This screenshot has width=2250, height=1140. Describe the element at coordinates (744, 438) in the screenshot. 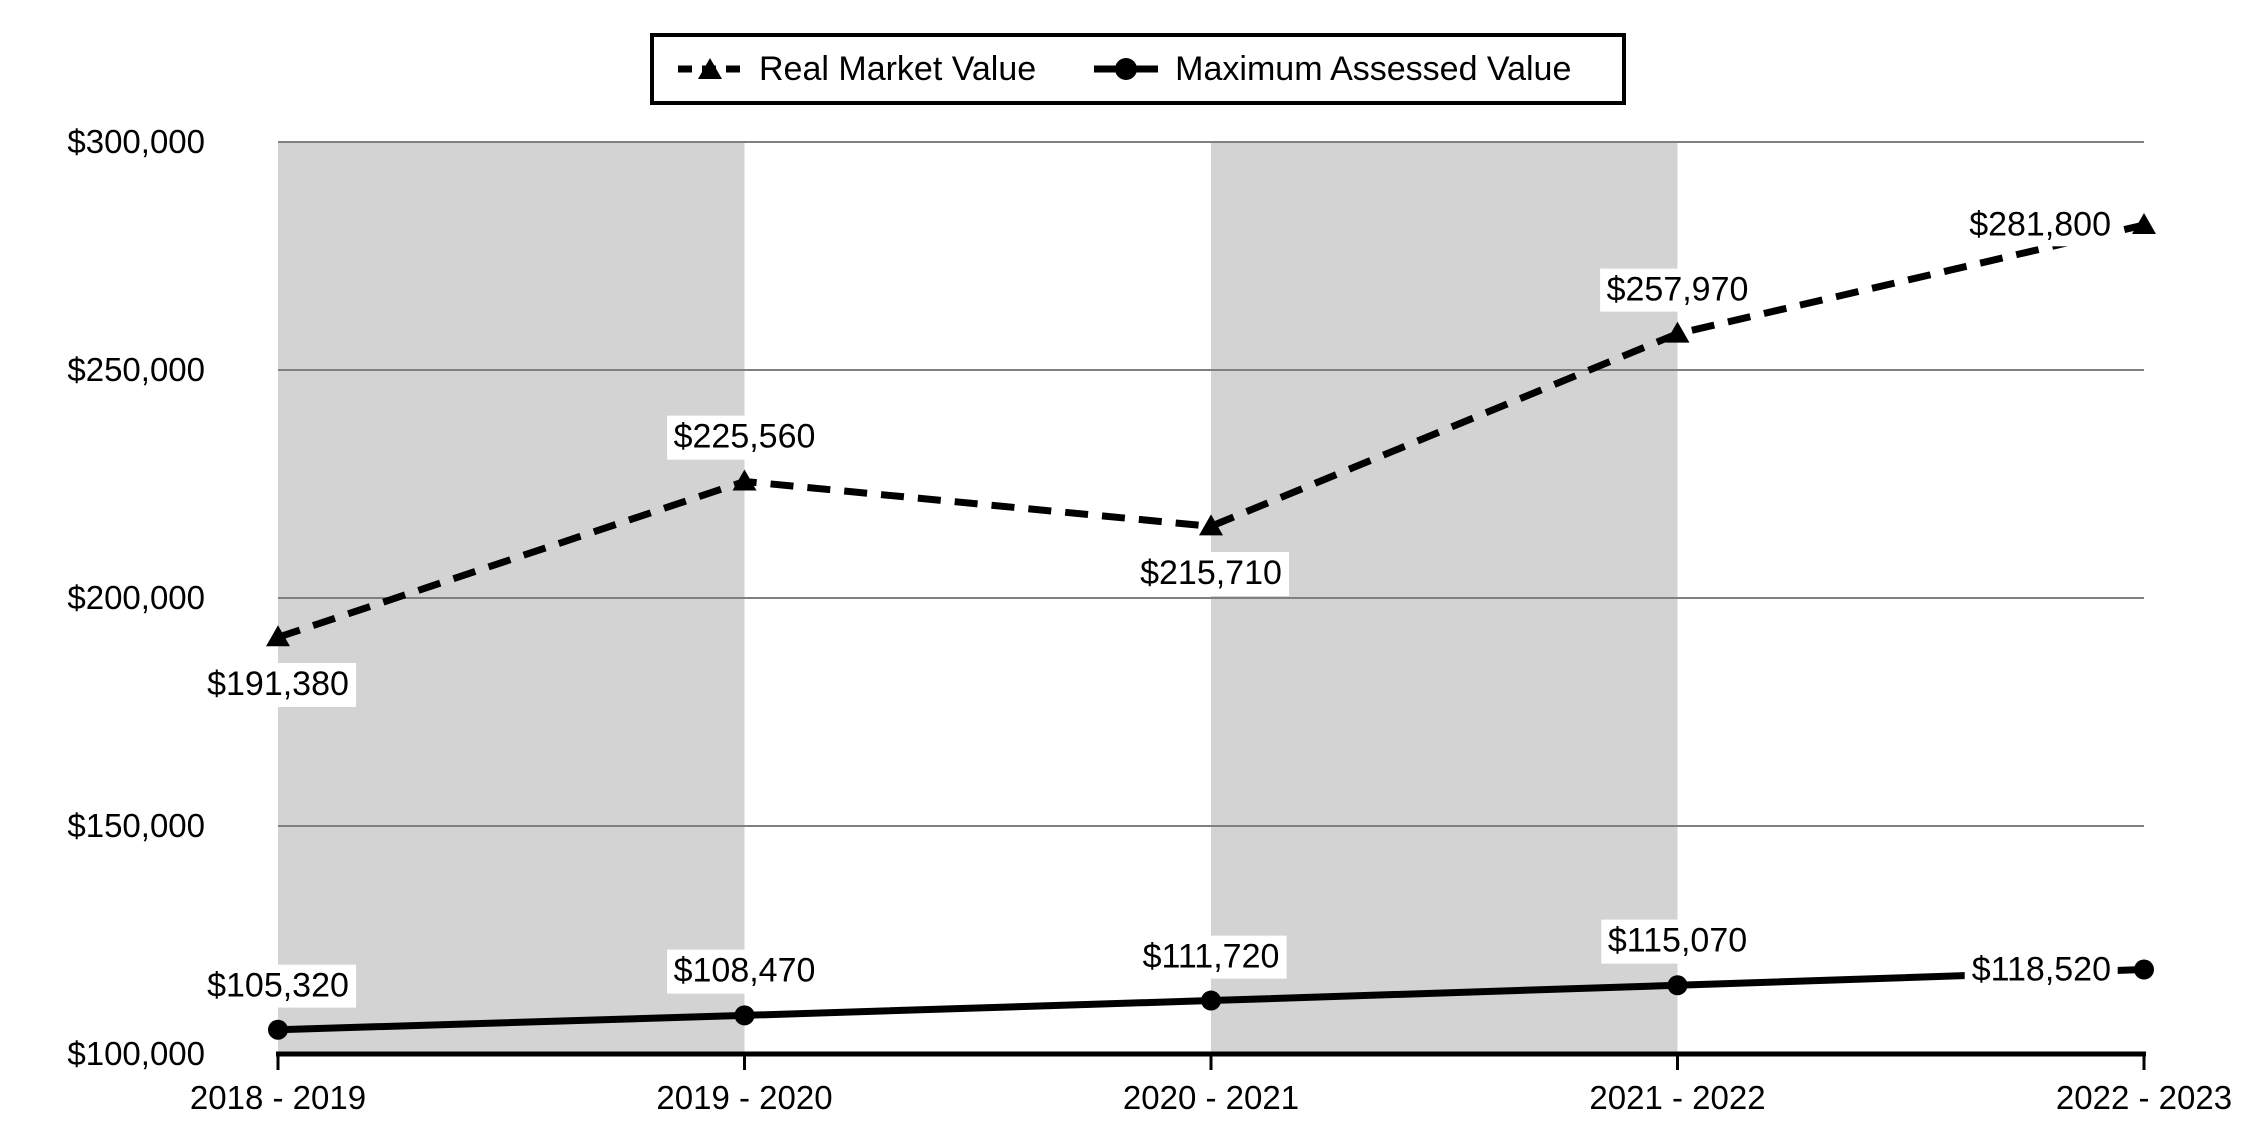

I see `data-label: $225,560` at that location.